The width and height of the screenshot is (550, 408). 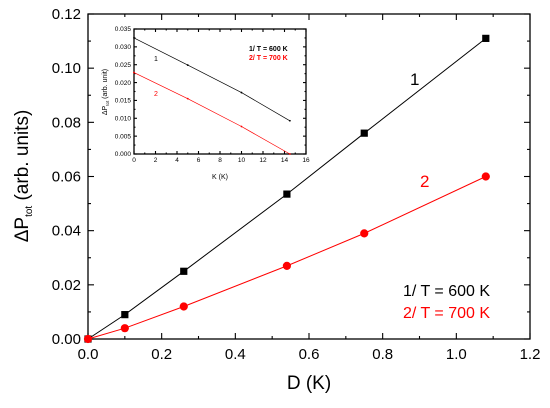 I want to click on inset-y-tick-label-1: 0.005, so click(x=123, y=136).